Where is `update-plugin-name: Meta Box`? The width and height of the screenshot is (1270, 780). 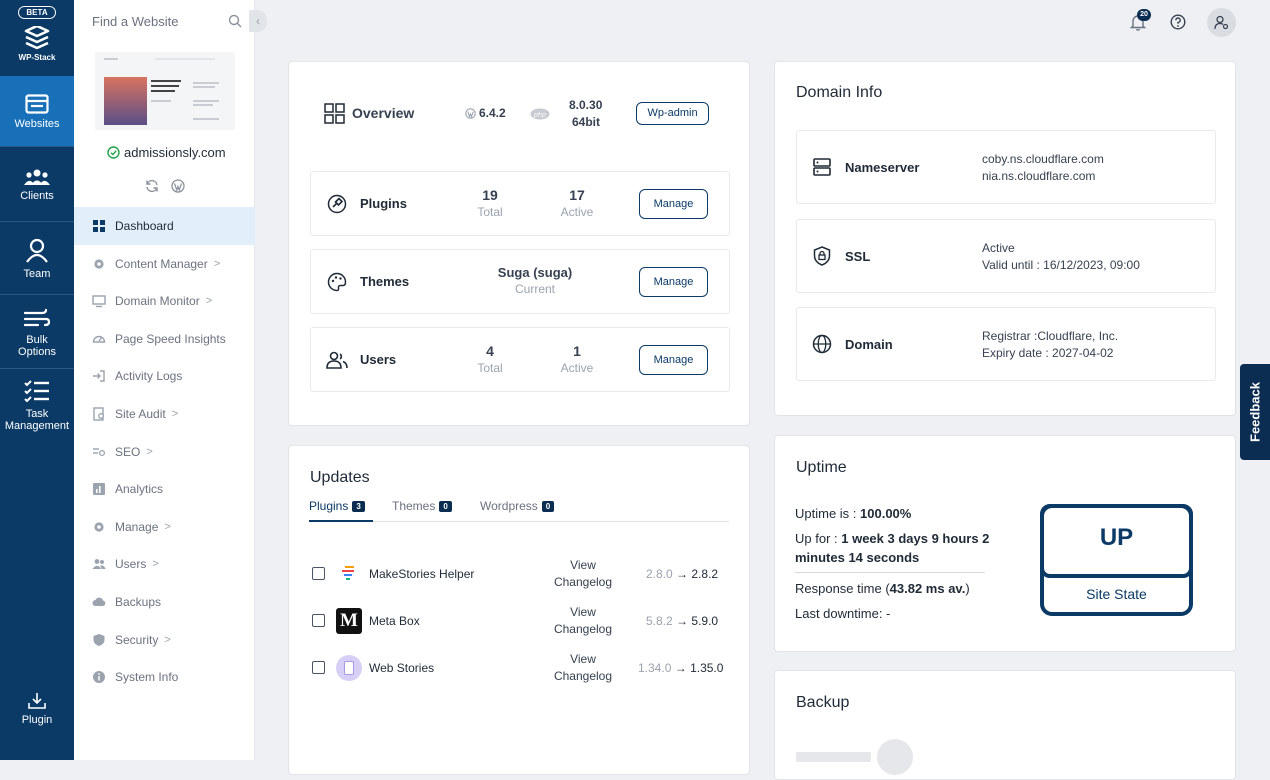
update-plugin-name: Meta Box is located at coordinates (394, 621).